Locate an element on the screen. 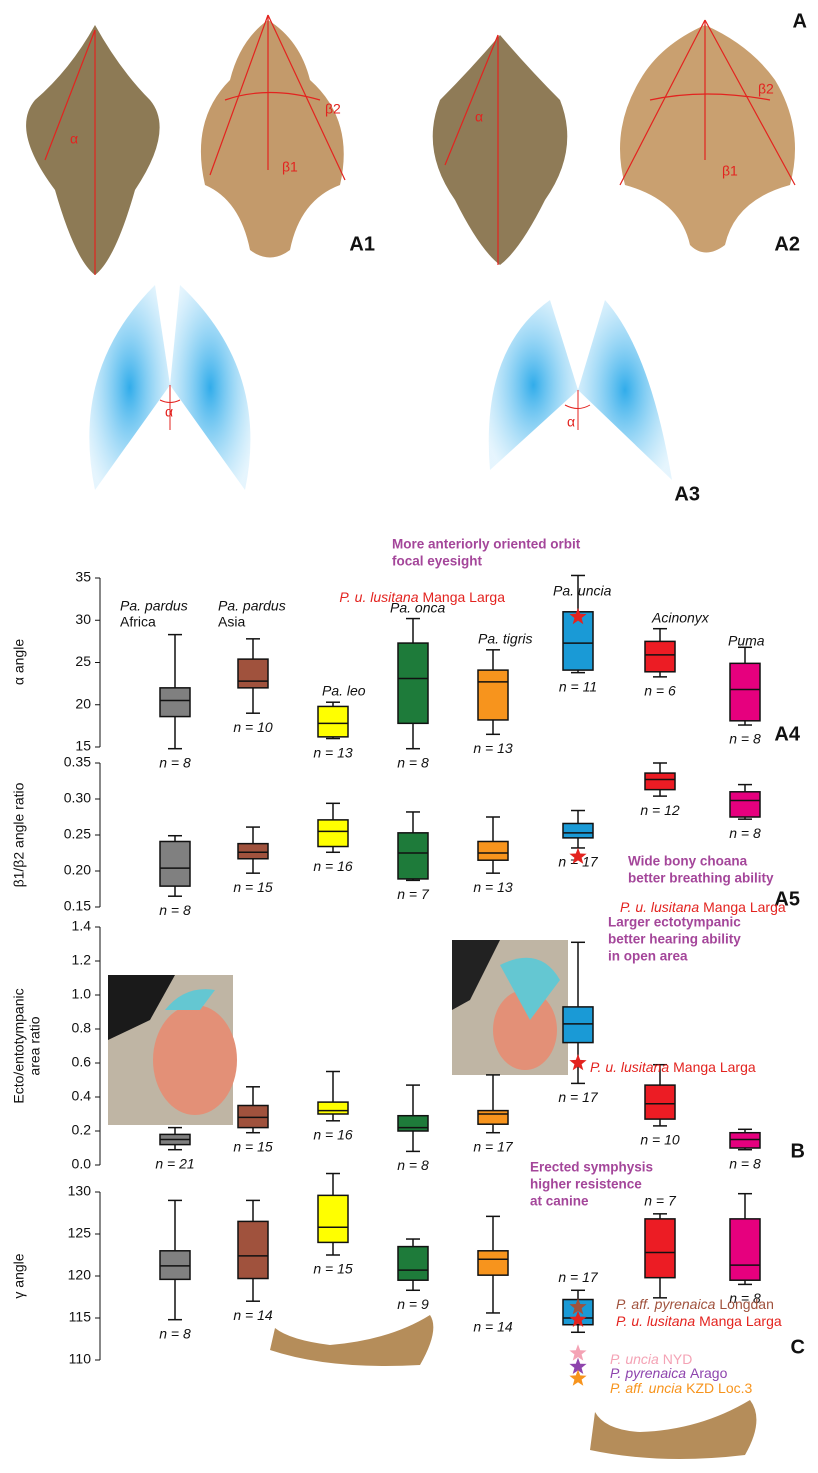 This screenshot has width=818, height=1473. y-tick-label: 120 is located at coordinates (80, 1275).